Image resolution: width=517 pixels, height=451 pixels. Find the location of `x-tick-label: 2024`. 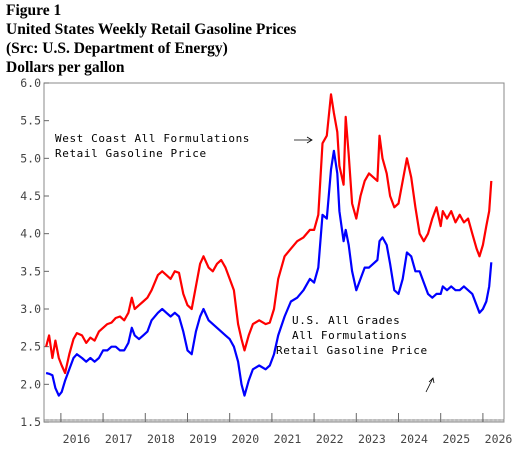

x-tick-label: 2024 is located at coordinates (414, 439).